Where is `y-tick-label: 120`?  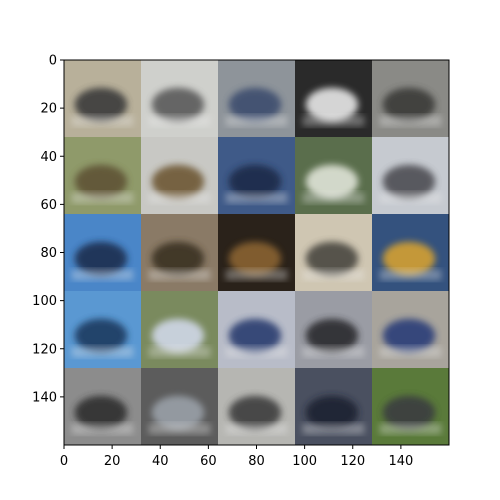 y-tick-label: 120 is located at coordinates (44, 349).